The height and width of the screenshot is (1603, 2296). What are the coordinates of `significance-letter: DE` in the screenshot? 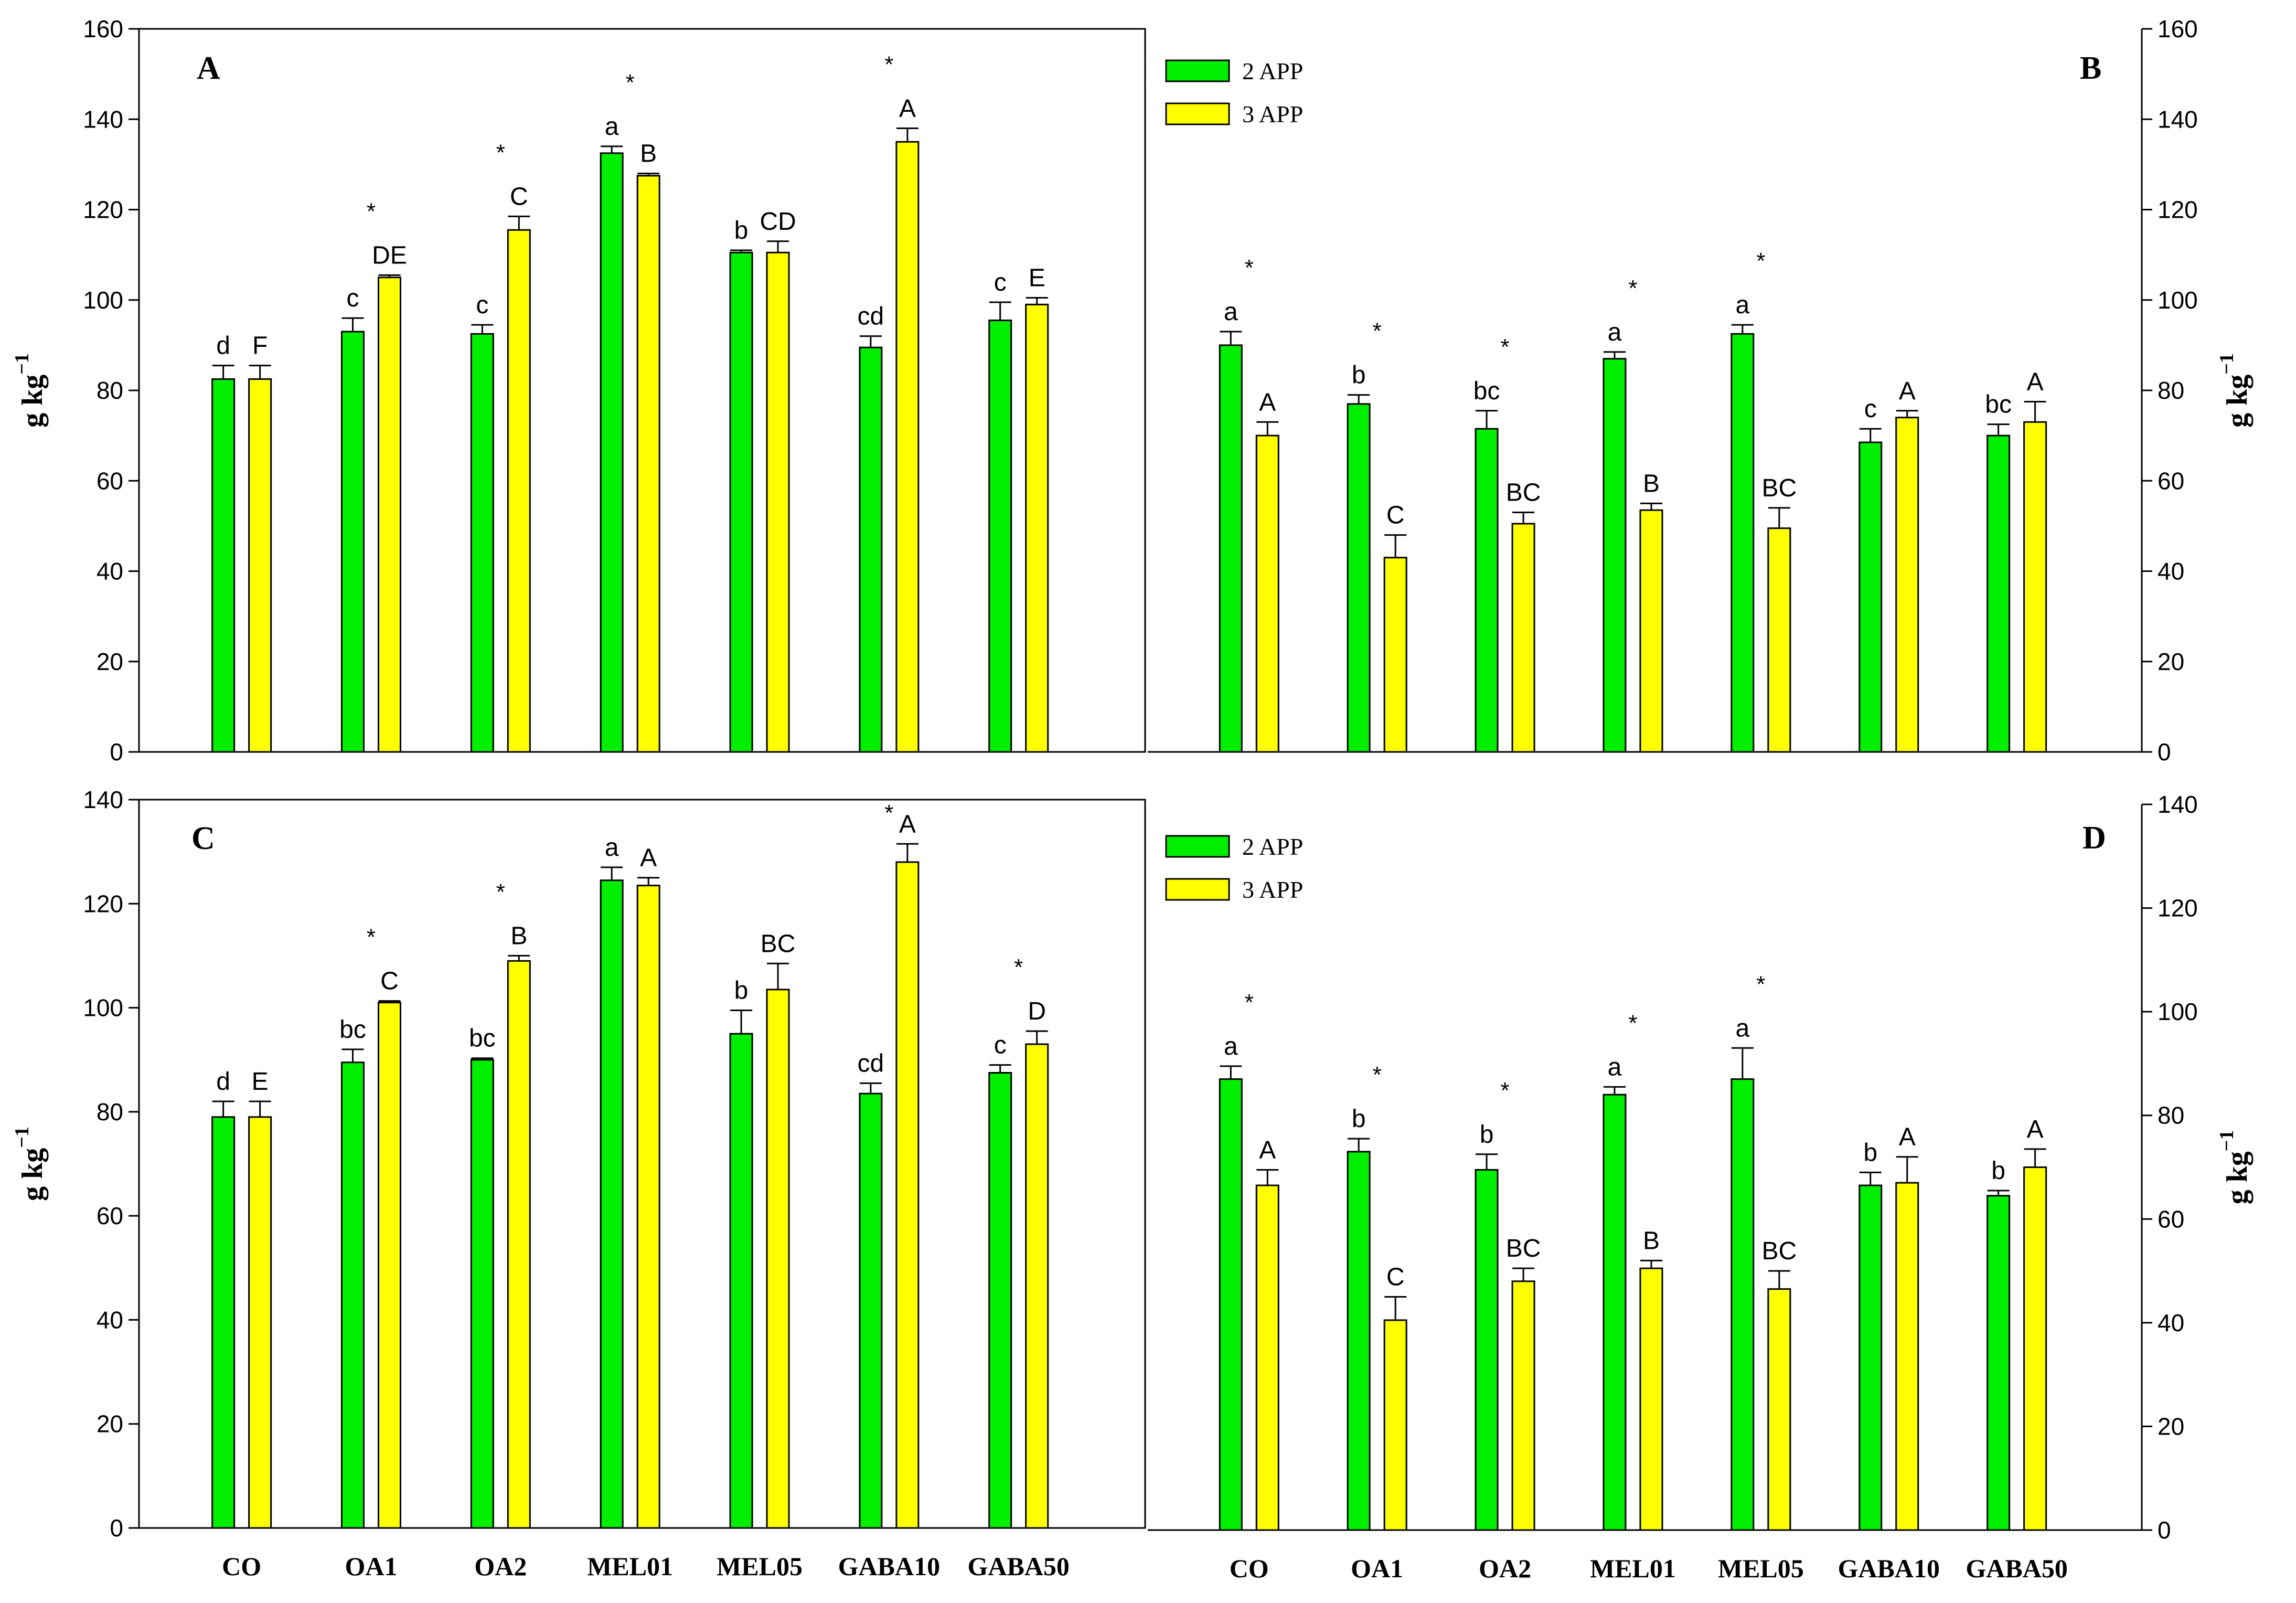 It's located at (389, 255).